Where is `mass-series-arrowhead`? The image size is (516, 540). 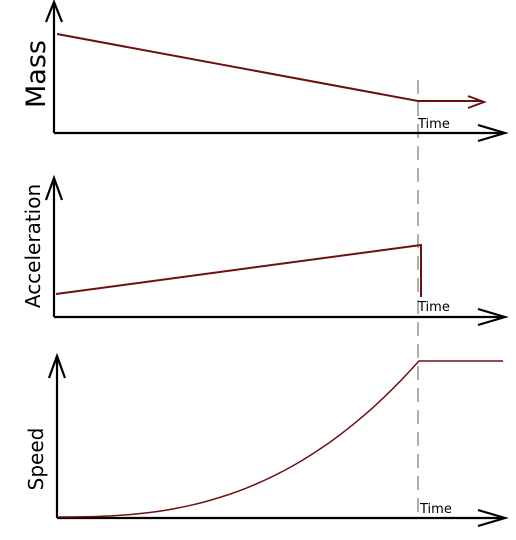
mass-series-arrowhead is located at coordinates (477, 102).